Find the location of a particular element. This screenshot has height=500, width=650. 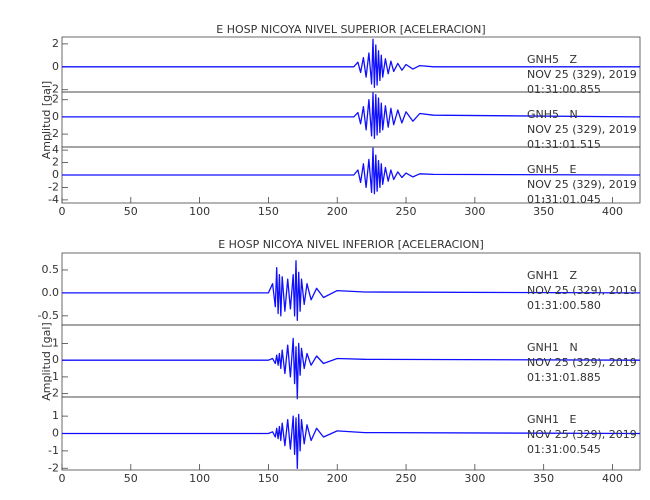

y-tick-label: -4 is located at coordinates (53, 199).